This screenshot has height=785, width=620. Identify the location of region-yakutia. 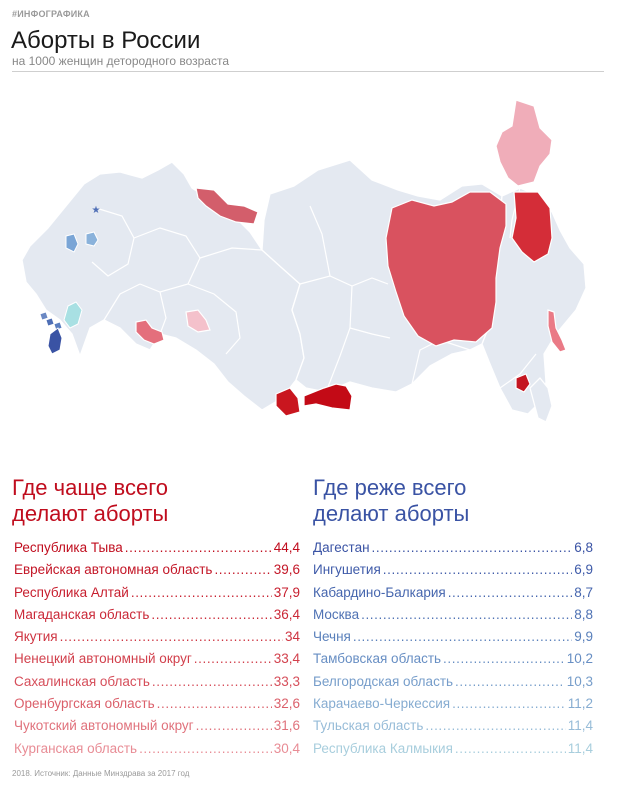
(446, 269).